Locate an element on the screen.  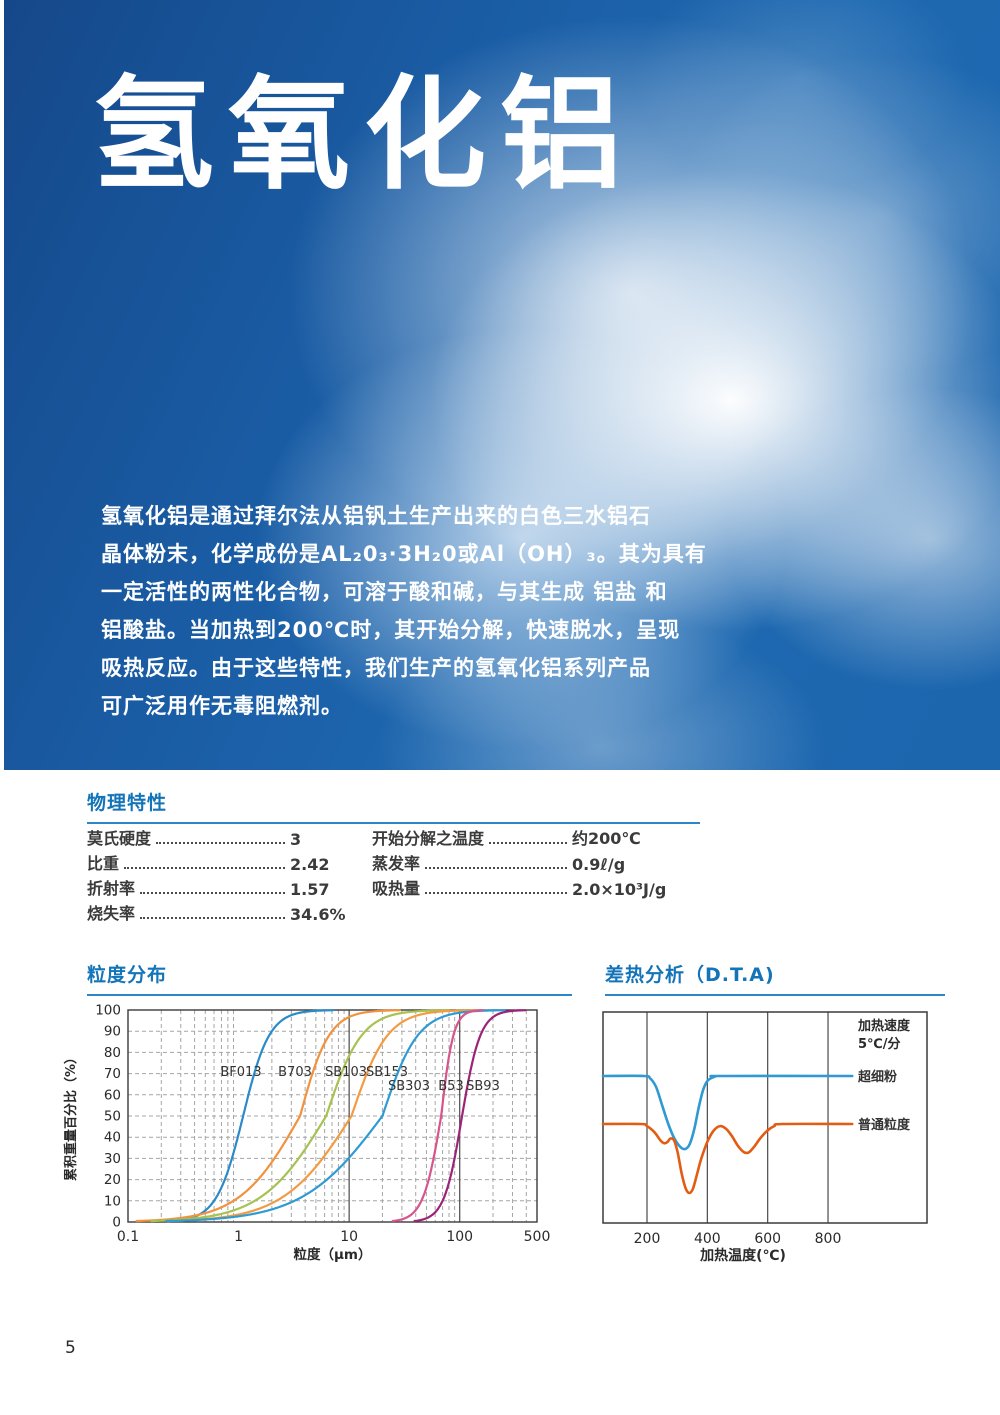
svg-text: 粒度（μm） is located at coordinates (332, 1254).